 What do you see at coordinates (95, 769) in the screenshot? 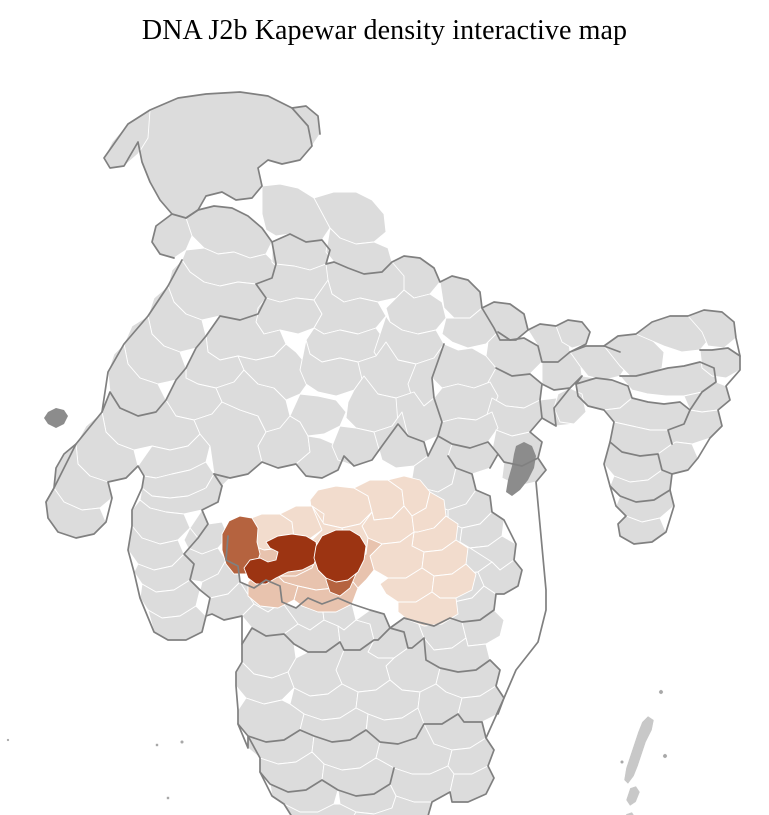
I see `lakshadweep-islands` at bounding box center [95, 769].